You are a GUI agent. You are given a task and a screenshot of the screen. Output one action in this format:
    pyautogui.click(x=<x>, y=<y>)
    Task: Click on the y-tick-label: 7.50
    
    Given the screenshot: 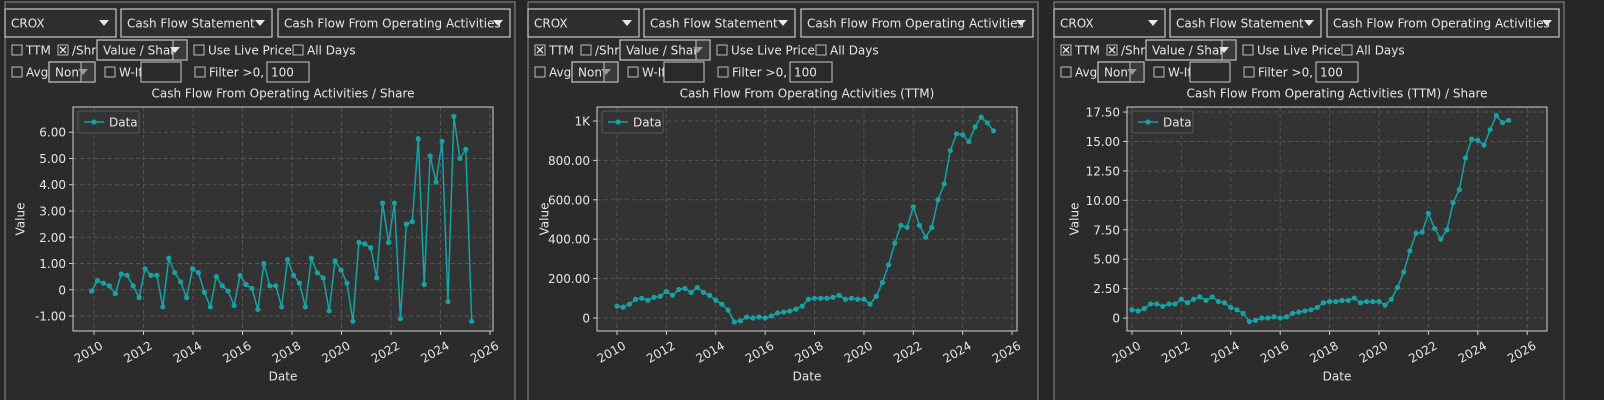 What is the action you would take?
    pyautogui.click(x=1106, y=230)
    